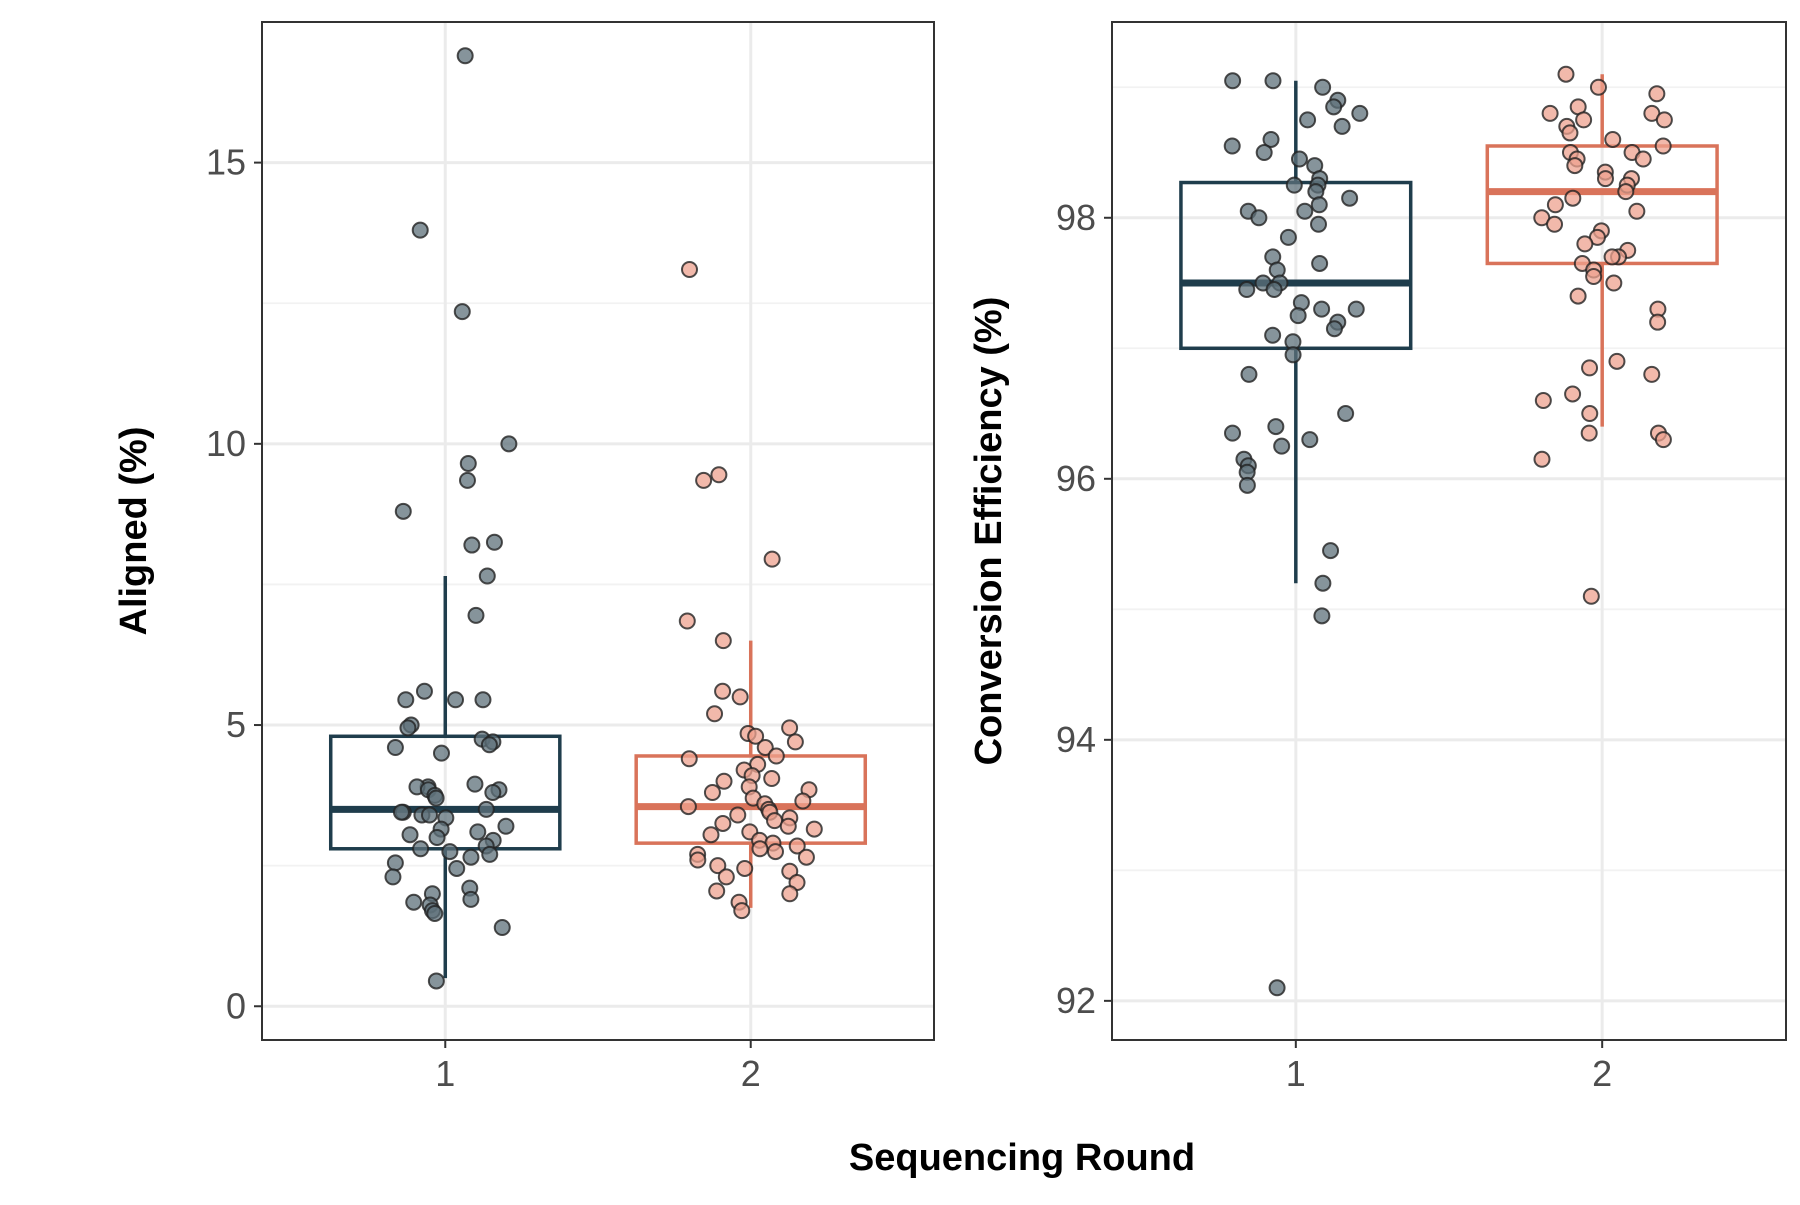 The width and height of the screenshot is (1800, 1205). What do you see at coordinates (1076, 217) in the screenshot?
I see `y-tick-label: 98` at bounding box center [1076, 217].